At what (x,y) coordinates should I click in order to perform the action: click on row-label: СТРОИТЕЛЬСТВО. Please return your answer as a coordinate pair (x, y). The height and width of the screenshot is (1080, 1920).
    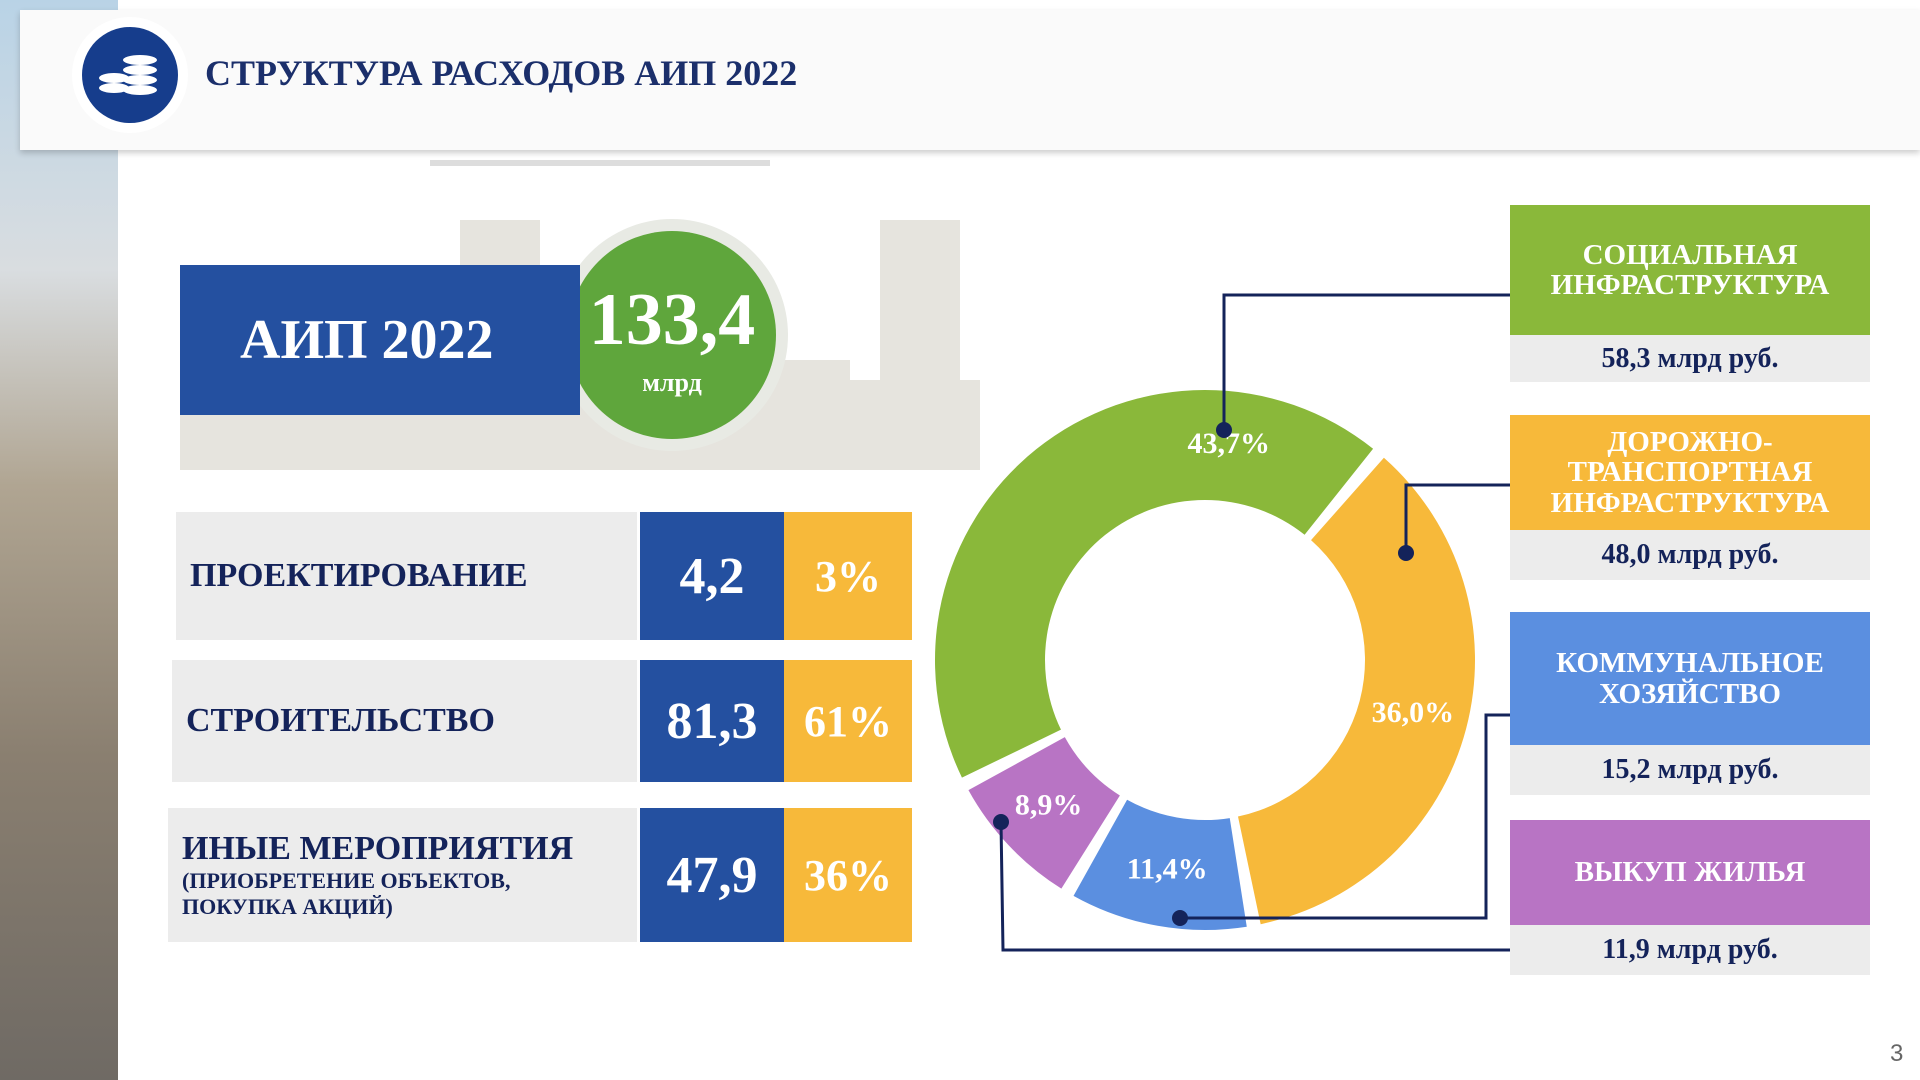
    Looking at the image, I should click on (340, 720).